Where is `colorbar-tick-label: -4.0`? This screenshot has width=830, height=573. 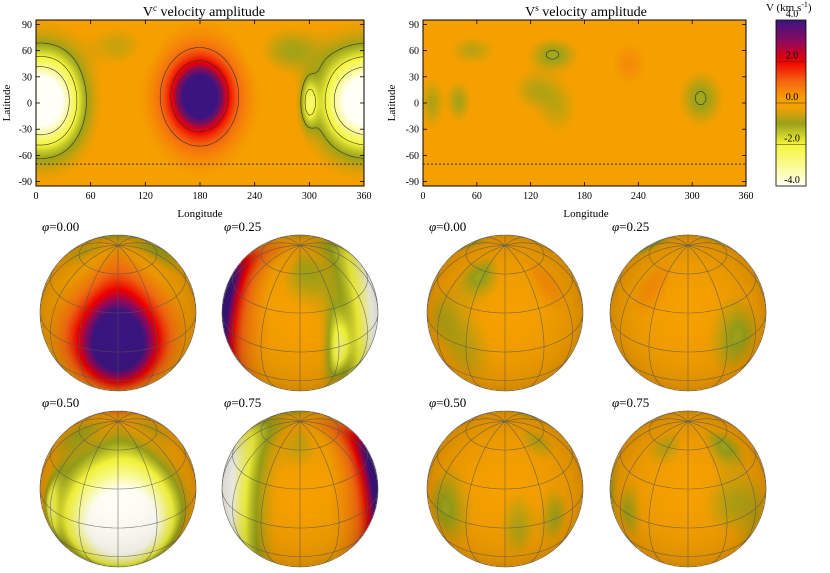 colorbar-tick-label: -4.0 is located at coordinates (792, 180).